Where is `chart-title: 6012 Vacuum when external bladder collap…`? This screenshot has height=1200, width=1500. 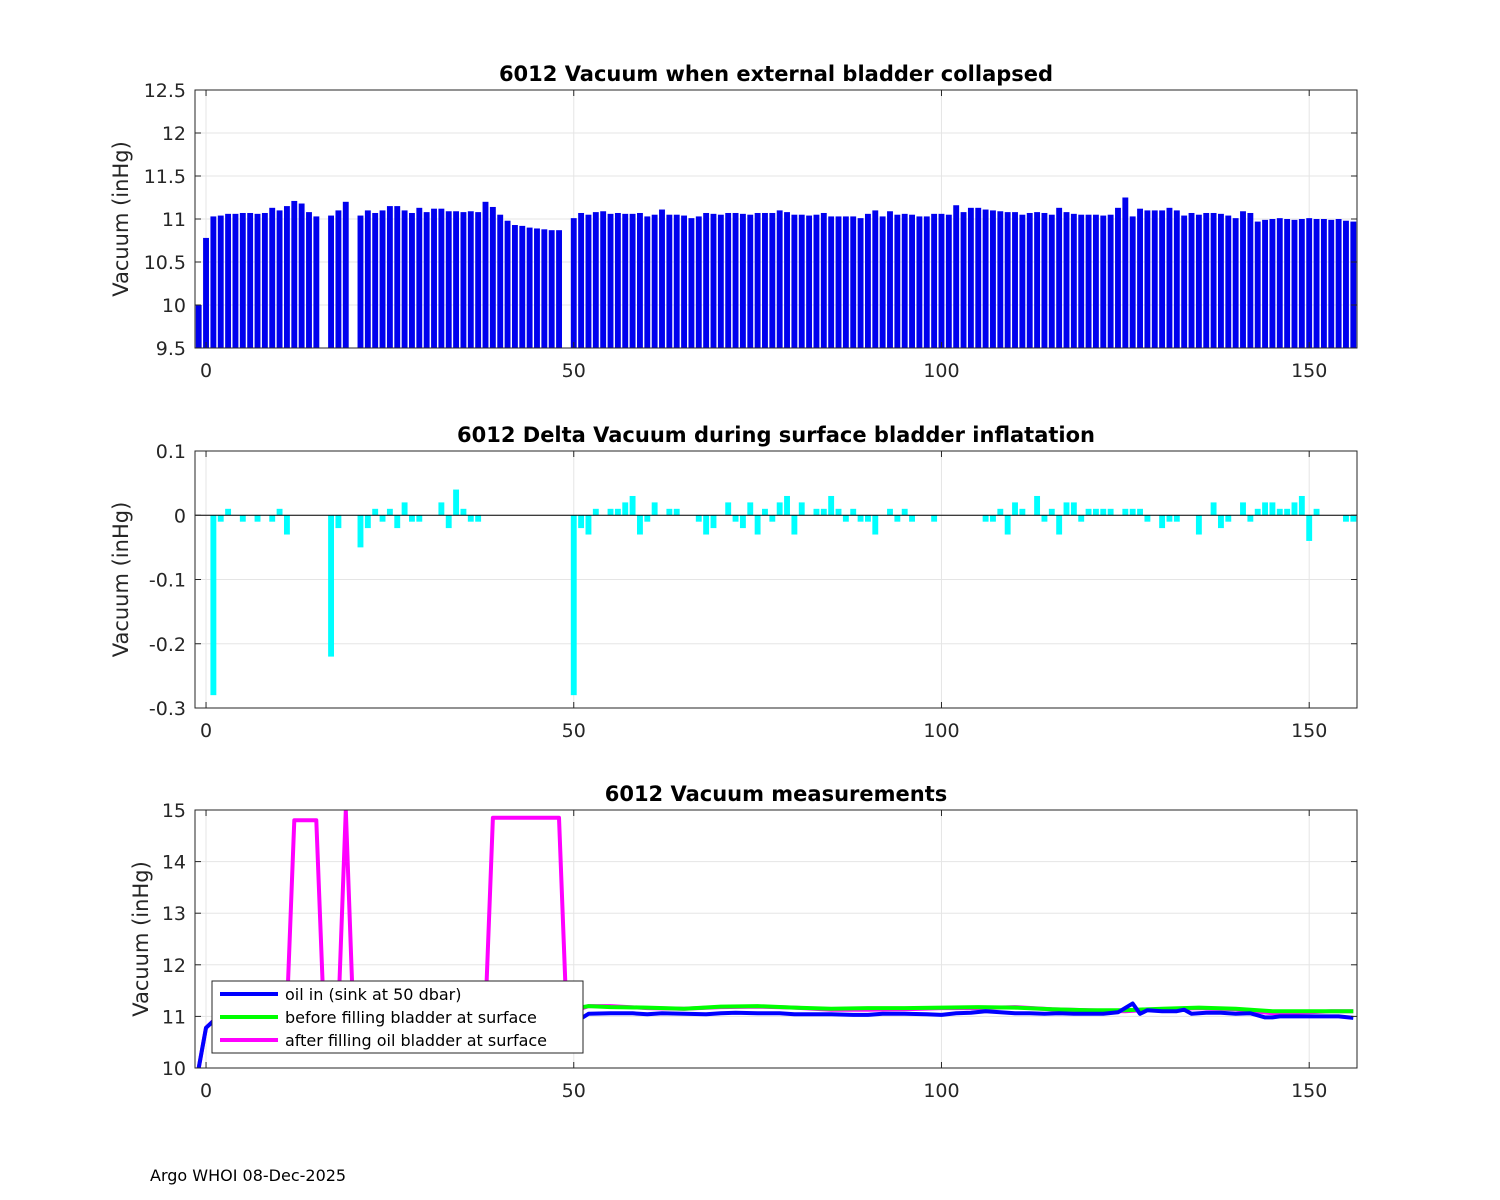 chart-title: 6012 Vacuum when external bladder collap… is located at coordinates (776, 74).